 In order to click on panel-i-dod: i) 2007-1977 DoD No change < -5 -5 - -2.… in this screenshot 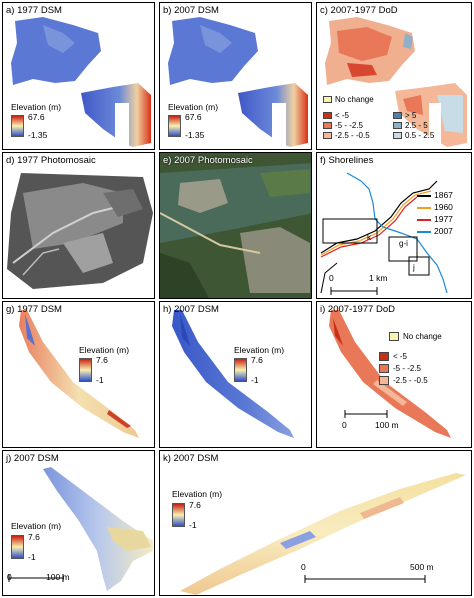, I will do `click(394, 374)`.